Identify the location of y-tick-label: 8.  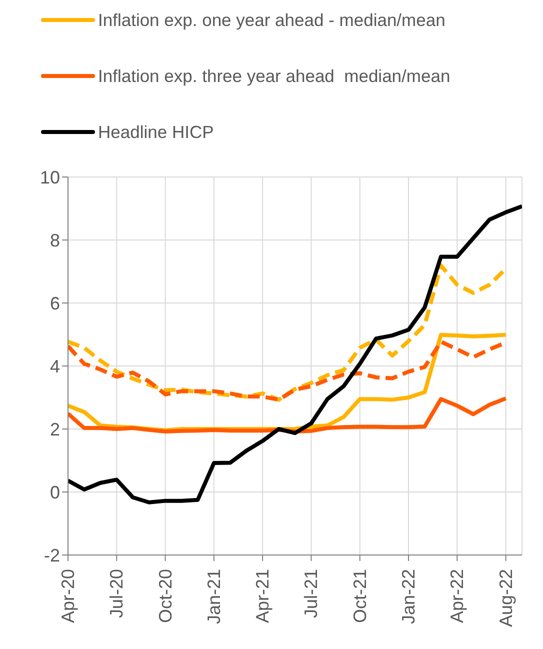
(55, 240).